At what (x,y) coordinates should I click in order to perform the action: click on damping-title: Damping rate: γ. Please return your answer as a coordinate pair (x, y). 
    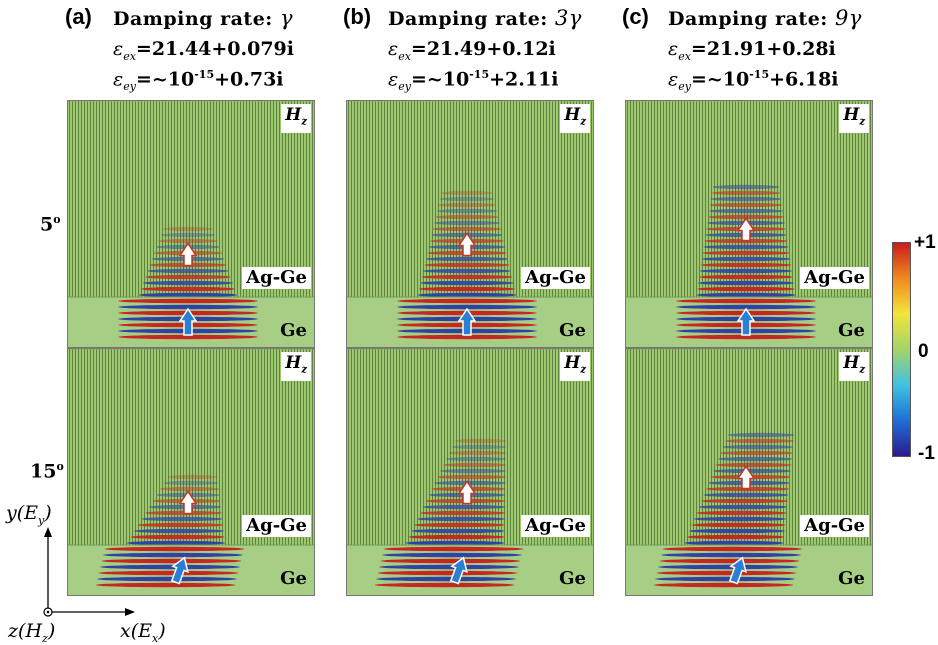
    Looking at the image, I should click on (203, 18).